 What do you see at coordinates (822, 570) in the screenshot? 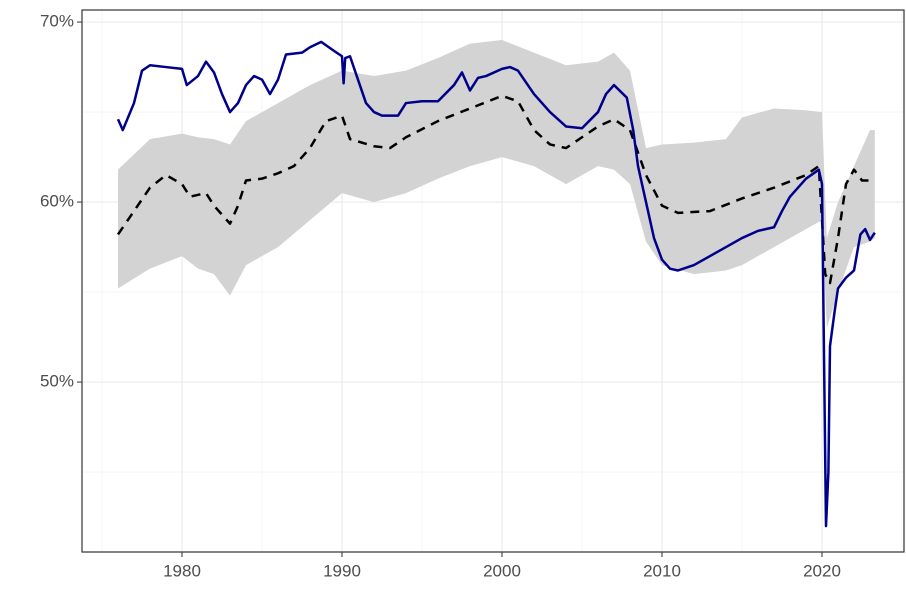
I see `x-tick-label: 2020` at bounding box center [822, 570].